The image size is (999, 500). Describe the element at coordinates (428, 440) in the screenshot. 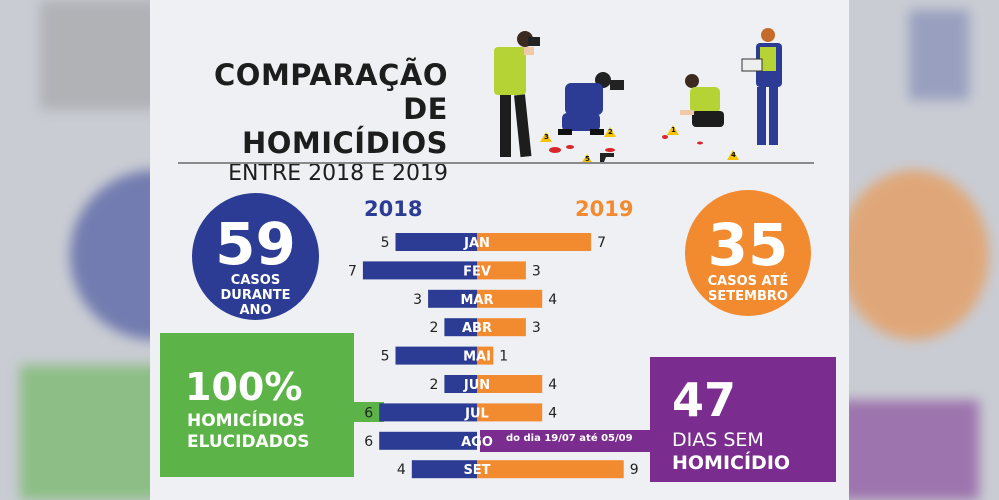

I see `bar-2018-ago` at that location.